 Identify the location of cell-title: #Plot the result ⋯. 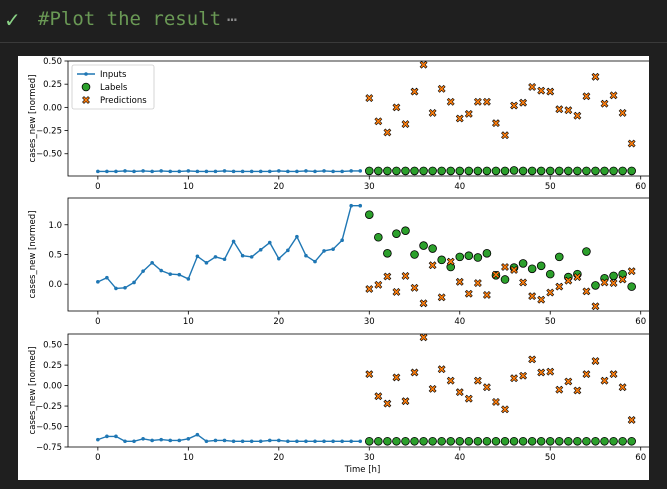
(137, 19).